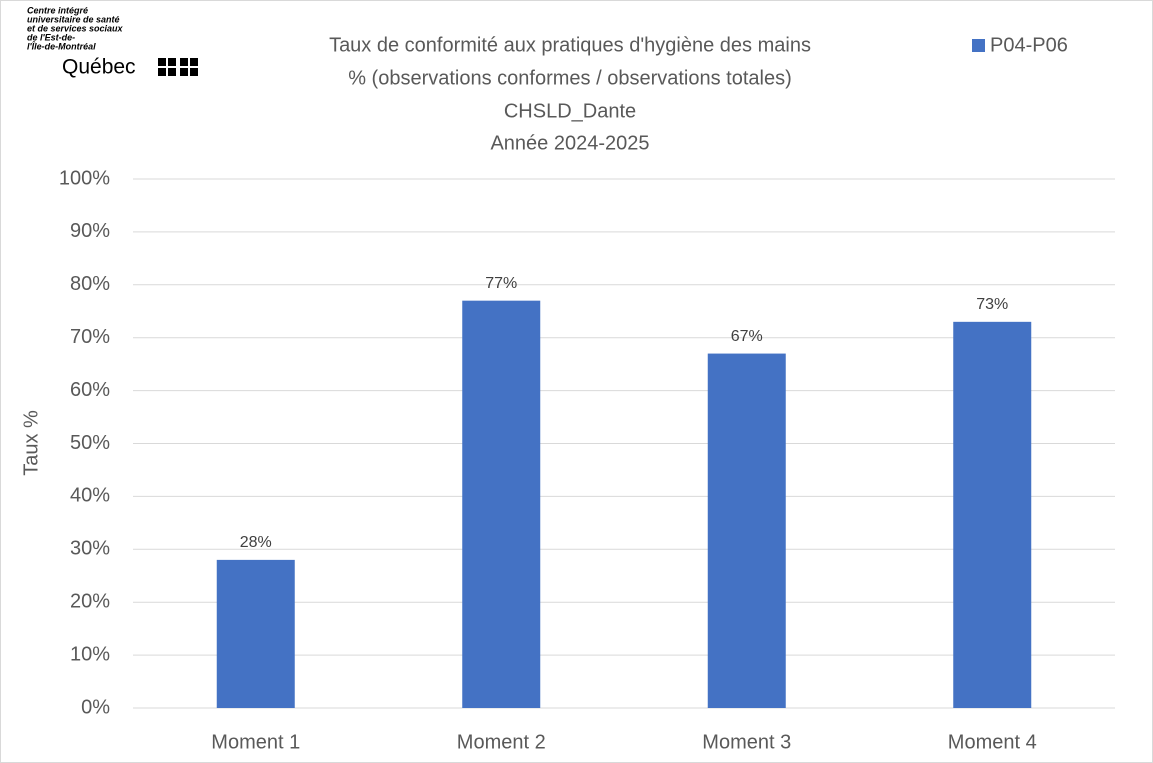 The width and height of the screenshot is (1153, 763). What do you see at coordinates (747, 336) in the screenshot?
I see `data-label: 67%` at bounding box center [747, 336].